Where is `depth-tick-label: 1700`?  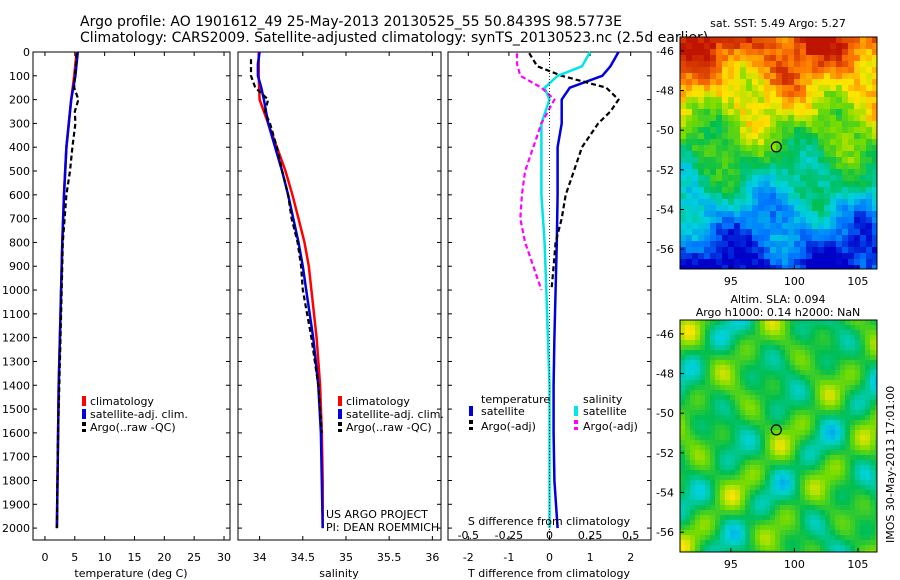 depth-tick-label: 1700 is located at coordinates (16, 457).